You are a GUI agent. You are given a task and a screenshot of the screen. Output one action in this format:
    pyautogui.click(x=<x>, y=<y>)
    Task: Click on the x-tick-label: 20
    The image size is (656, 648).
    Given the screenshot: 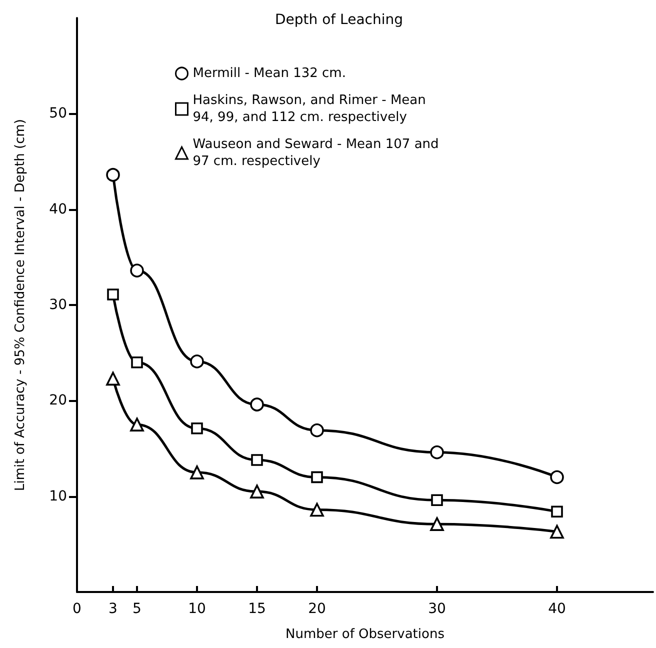 What is the action you would take?
    pyautogui.click(x=317, y=609)
    